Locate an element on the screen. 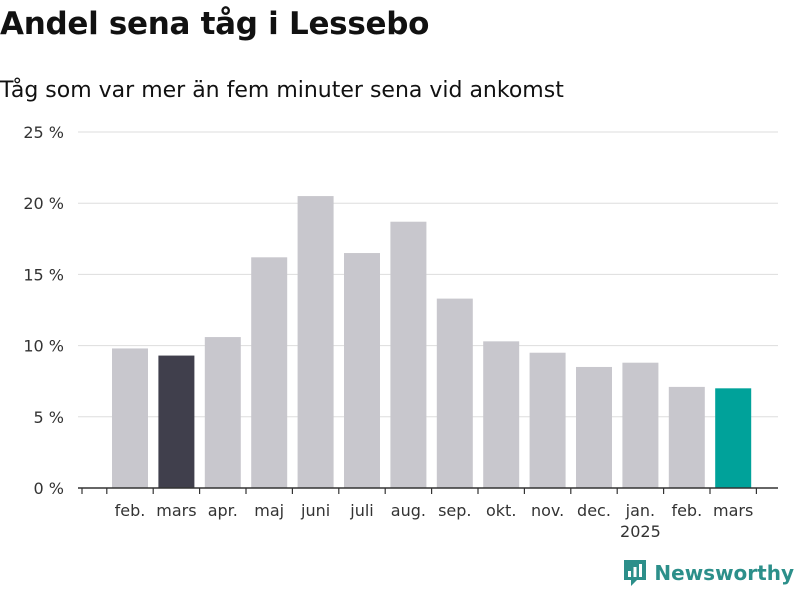 The height and width of the screenshot is (600, 800). x-tick-label: dec. is located at coordinates (594, 510).